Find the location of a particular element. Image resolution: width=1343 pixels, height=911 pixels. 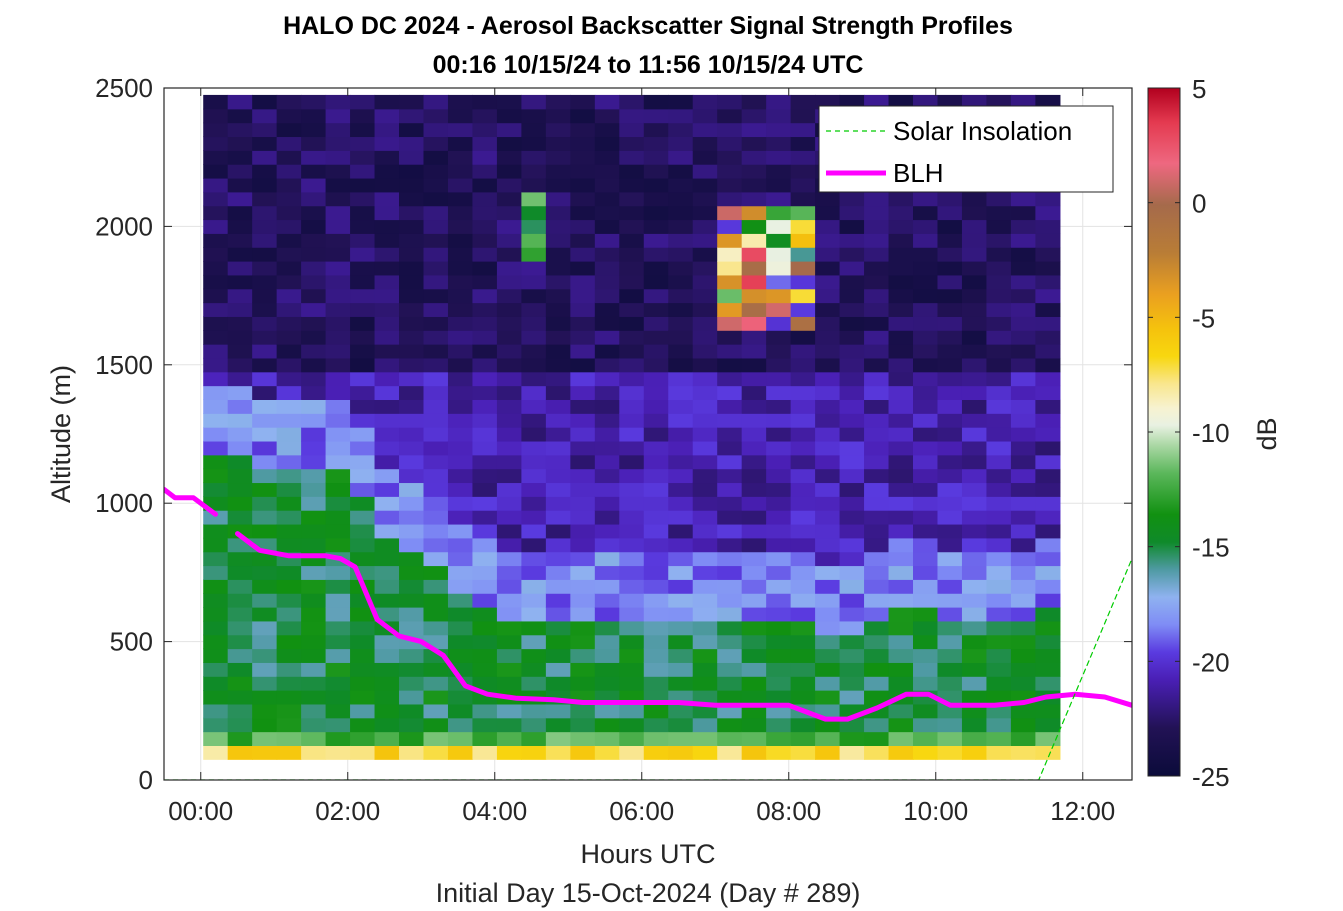

legend-label-solar: Solar Insolation is located at coordinates (982, 131).